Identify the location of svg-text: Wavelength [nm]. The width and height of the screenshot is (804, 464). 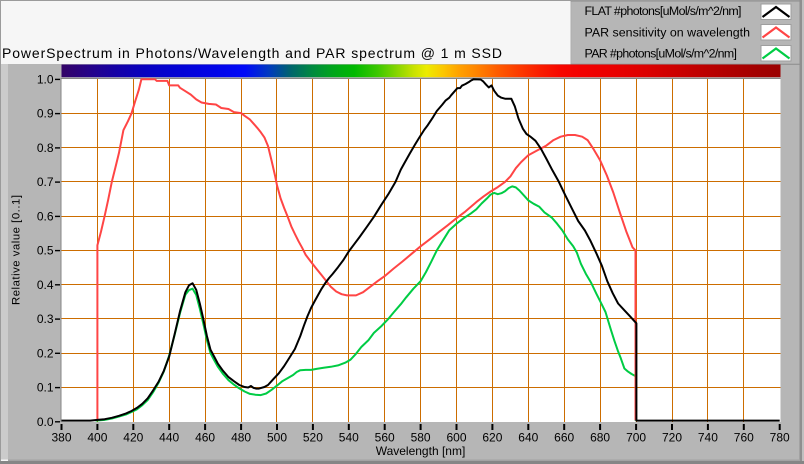
(421, 451).